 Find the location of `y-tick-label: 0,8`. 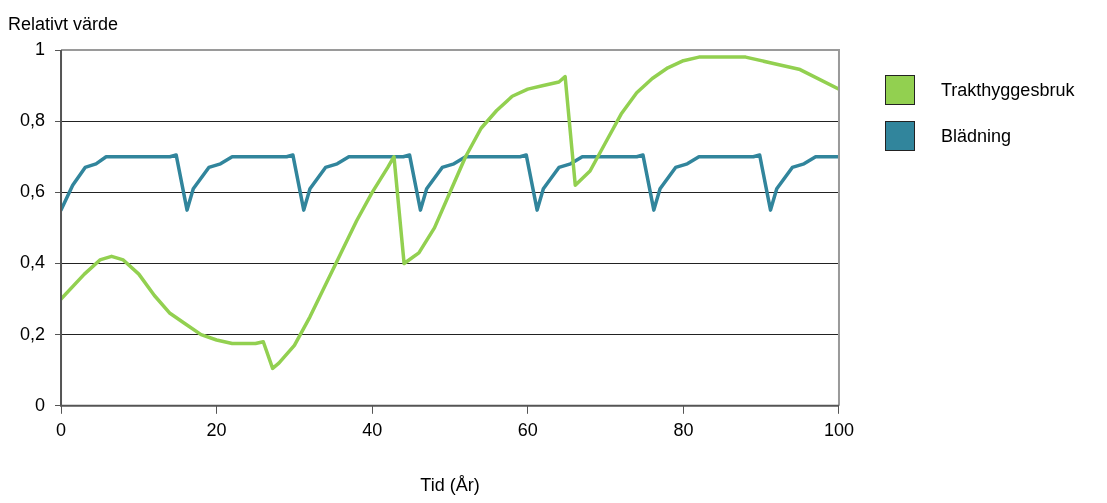

y-tick-label: 0,8 is located at coordinates (32, 120).